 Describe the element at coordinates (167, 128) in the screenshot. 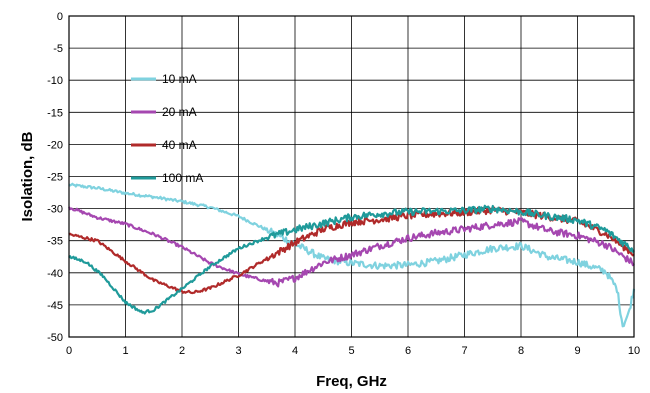

I see `legend: 10 mA 20 mA 40 mA 100 mA` at that location.